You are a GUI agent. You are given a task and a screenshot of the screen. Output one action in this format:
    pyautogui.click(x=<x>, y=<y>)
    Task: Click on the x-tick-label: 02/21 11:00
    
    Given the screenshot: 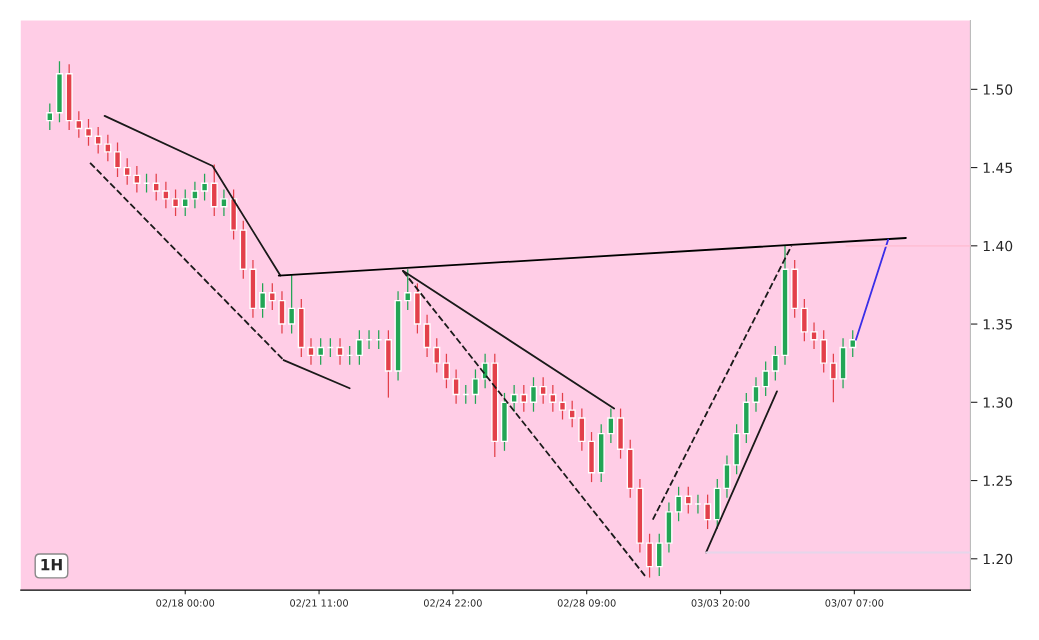 What is the action you would take?
    pyautogui.click(x=319, y=603)
    